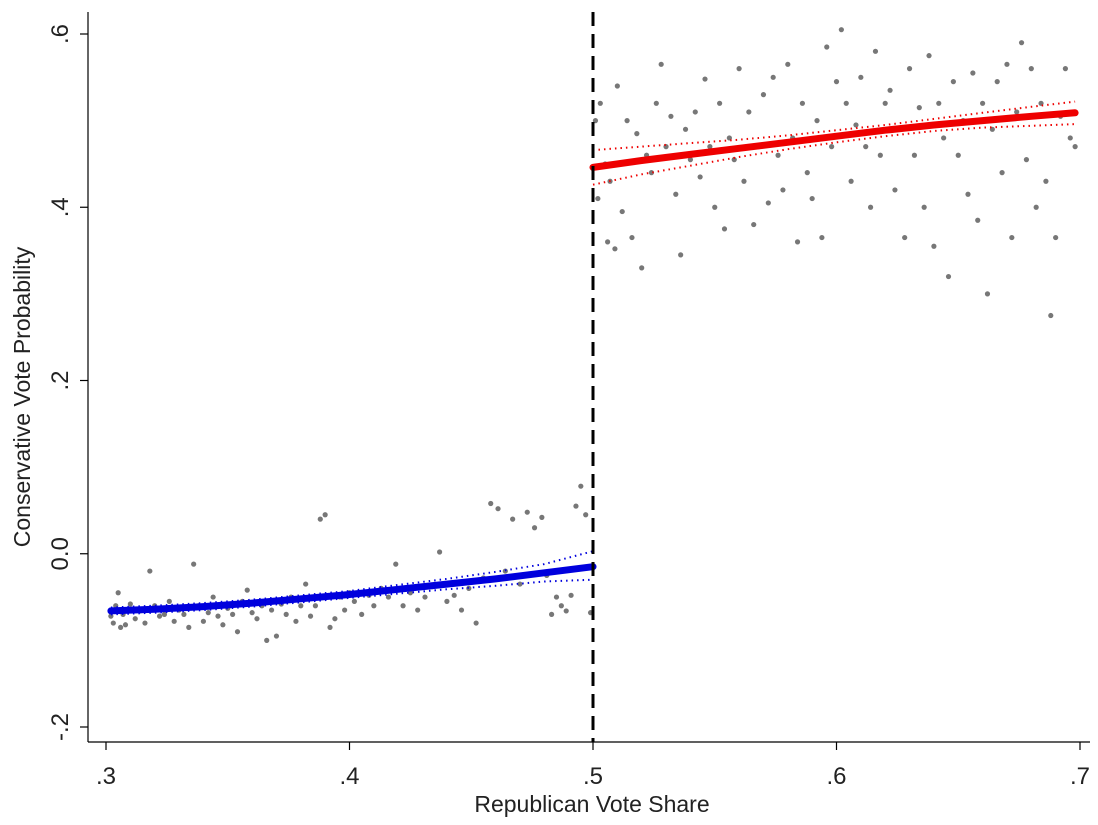  I want to click on right-fit-line, so click(834, 140).